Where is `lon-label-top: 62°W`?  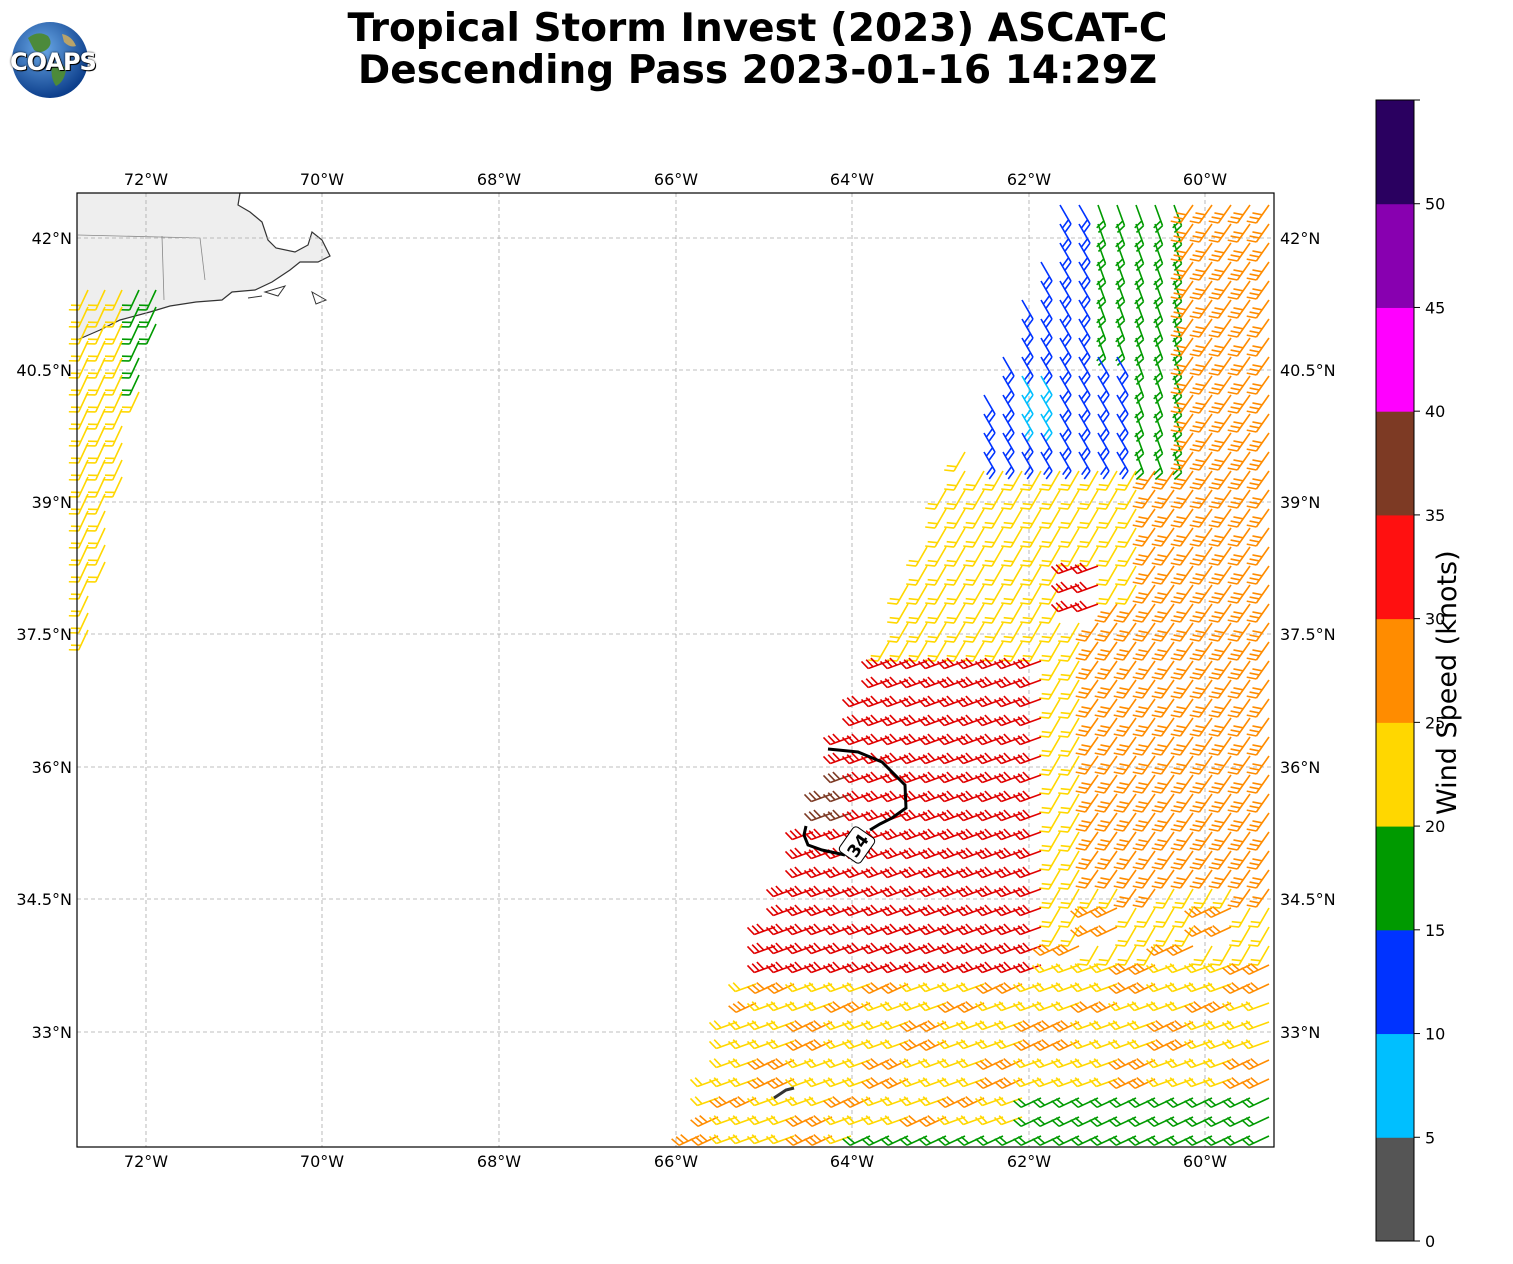 lon-label-top: 62°W is located at coordinates (1029, 179).